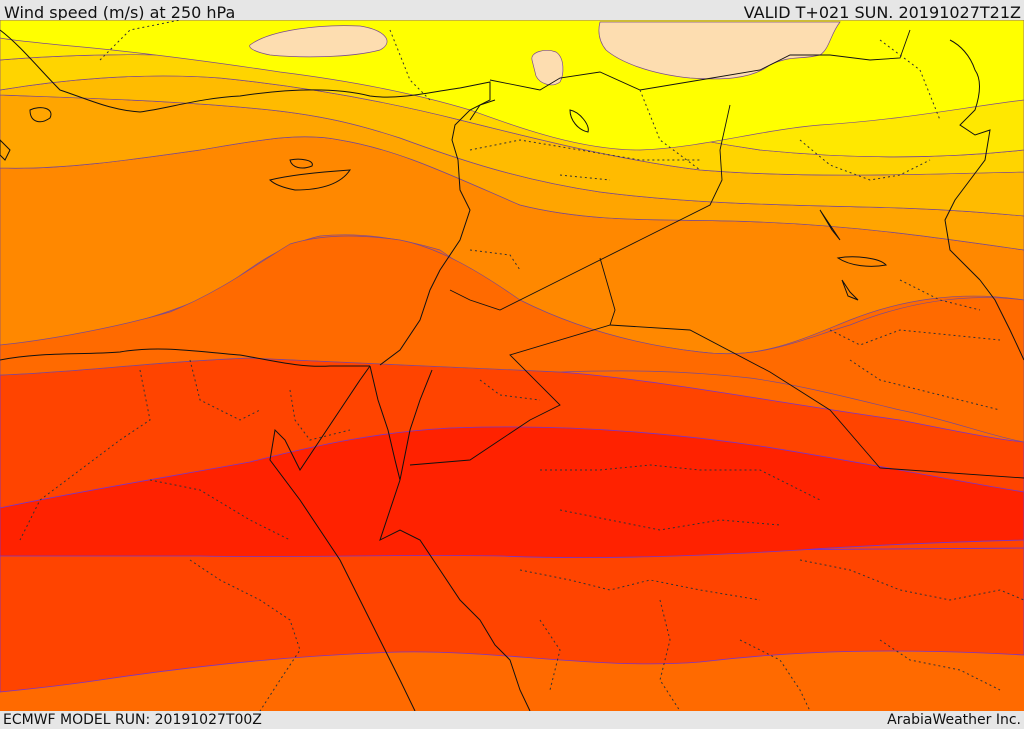 The height and width of the screenshot is (729, 1024). I want to click on credit-label: ArabiaWeather Inc., so click(954, 720).